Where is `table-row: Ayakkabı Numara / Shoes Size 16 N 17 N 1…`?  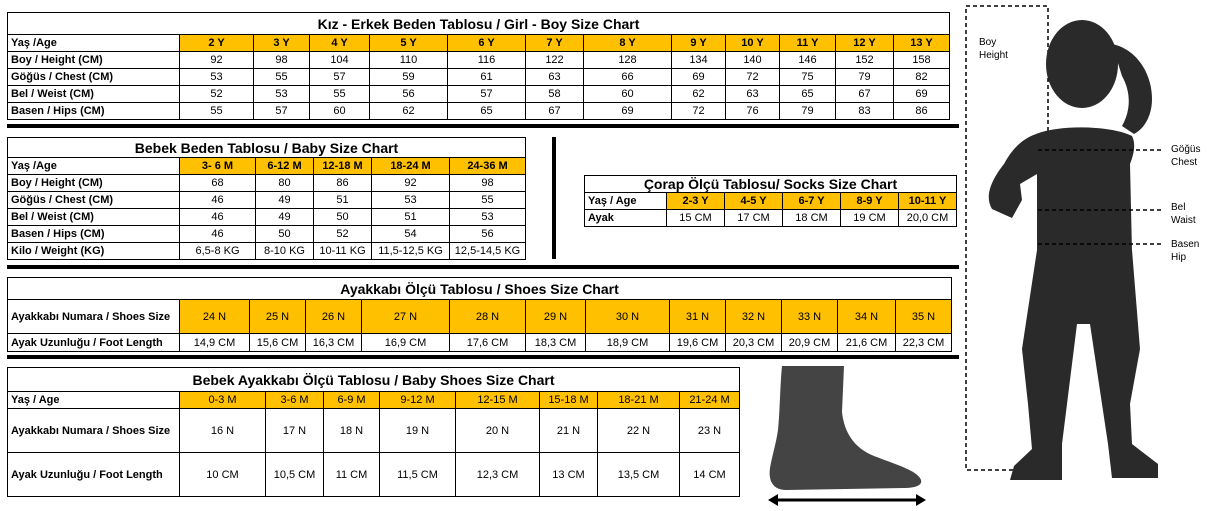 table-row: Ayakkabı Numara / Shoes Size 16 N 17 N 1… is located at coordinates (373, 430).